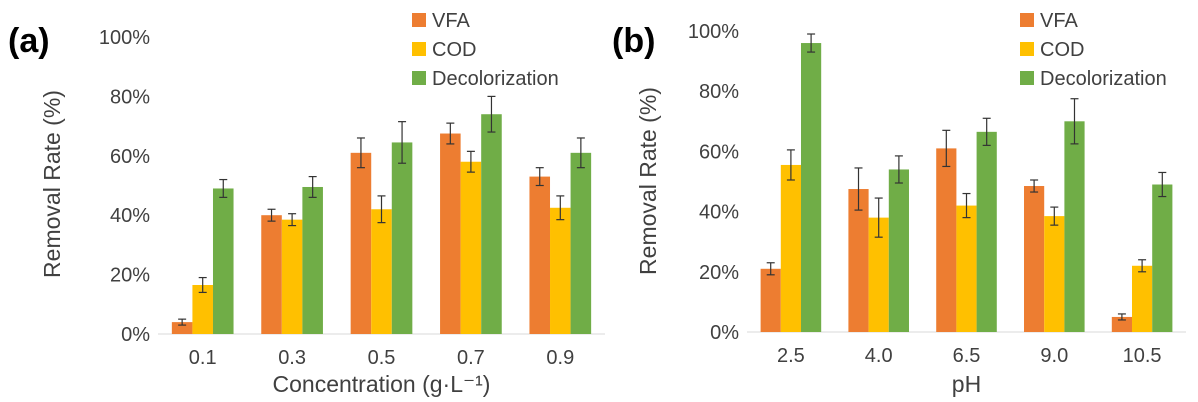 The width and height of the screenshot is (1198, 402). What do you see at coordinates (202, 309) in the screenshot?
I see `bar-cod-0.1` at bounding box center [202, 309].